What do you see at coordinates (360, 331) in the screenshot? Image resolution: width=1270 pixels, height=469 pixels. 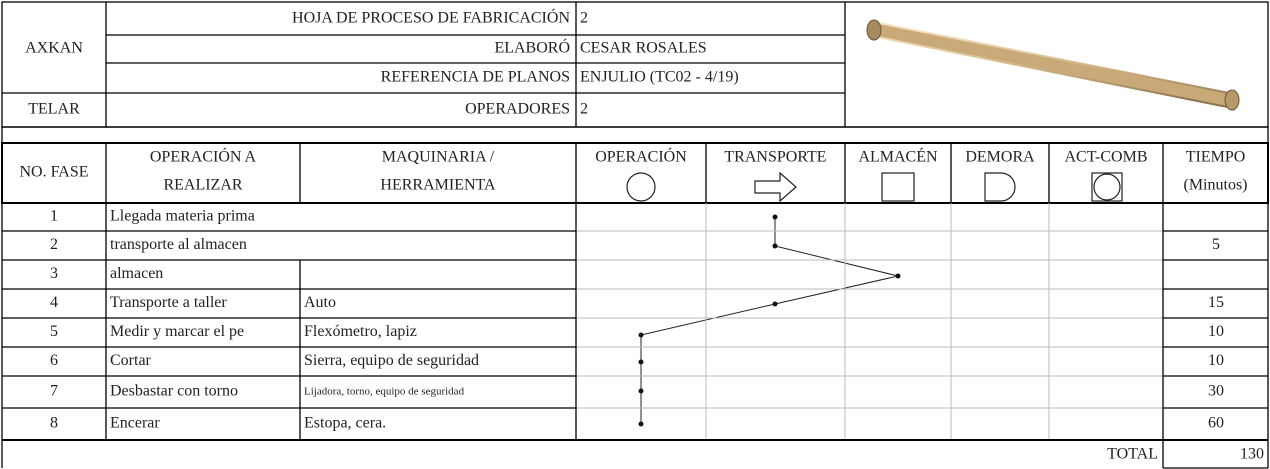 I see `machinery: Flexómetro, lapiz` at bounding box center [360, 331].